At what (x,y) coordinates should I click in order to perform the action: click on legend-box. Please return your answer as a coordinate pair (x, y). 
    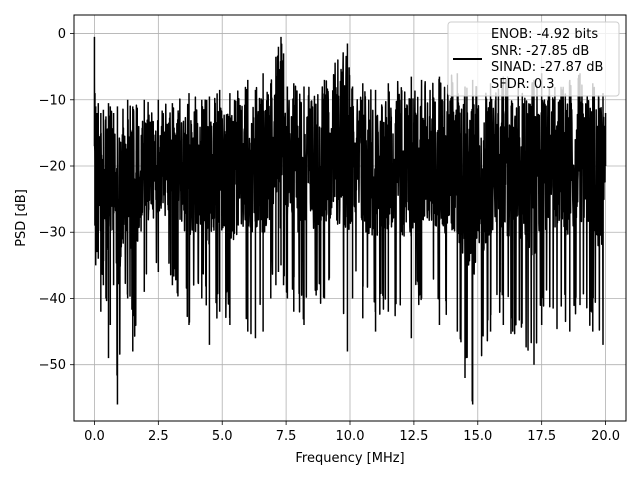
    Looking at the image, I should click on (533, 59).